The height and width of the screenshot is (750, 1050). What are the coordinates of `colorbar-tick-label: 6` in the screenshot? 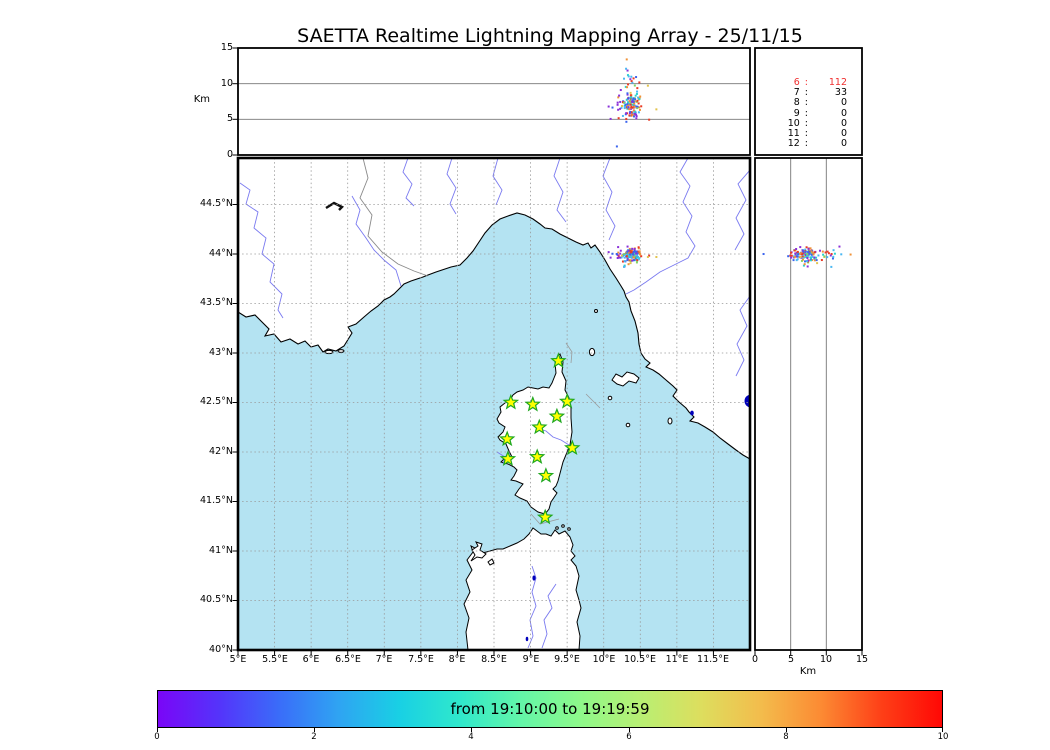 It's located at (629, 737).